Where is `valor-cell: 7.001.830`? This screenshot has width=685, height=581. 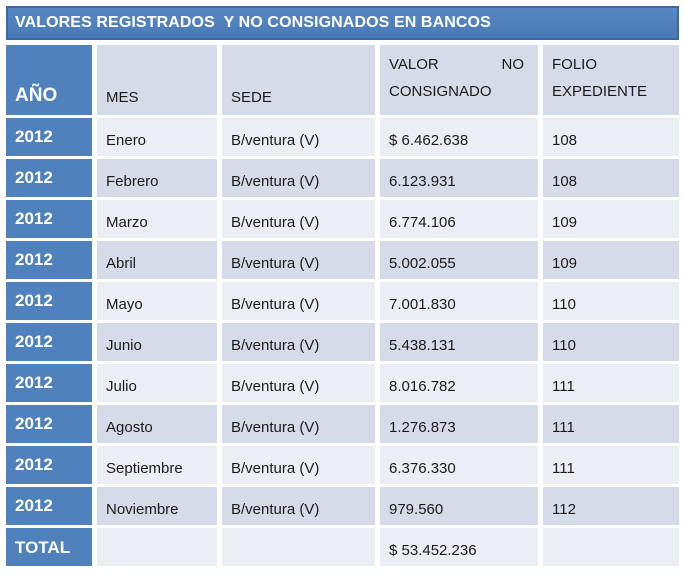 valor-cell: 7.001.830 is located at coordinates (459, 301).